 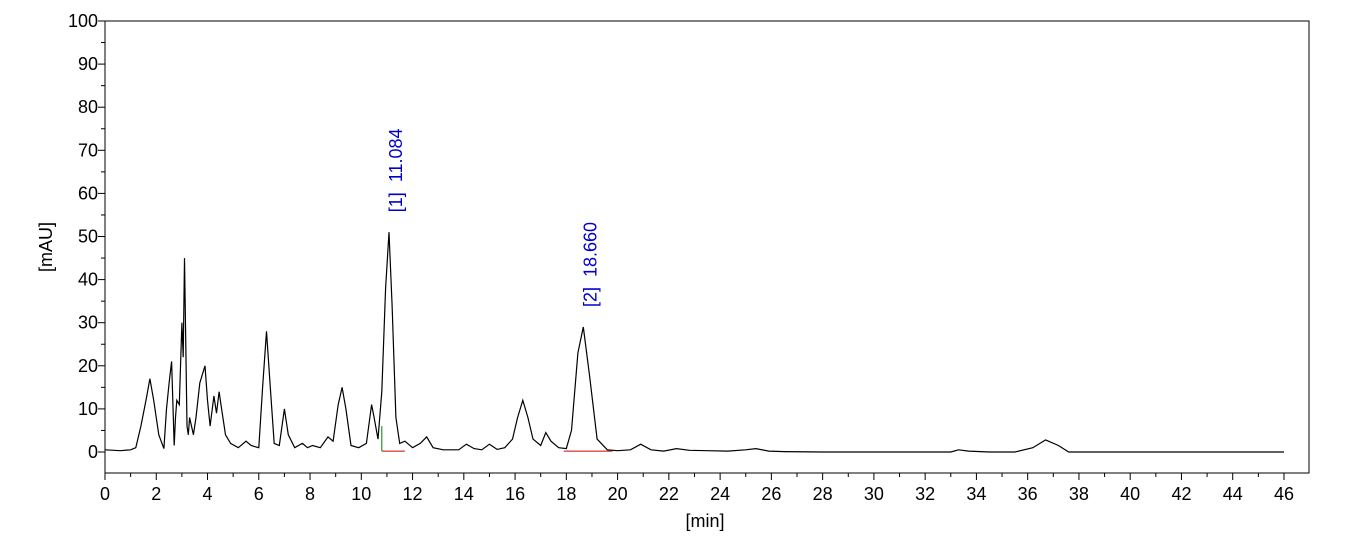 What do you see at coordinates (1284, 494) in the screenshot?
I see `x-tick-label: 46` at bounding box center [1284, 494].